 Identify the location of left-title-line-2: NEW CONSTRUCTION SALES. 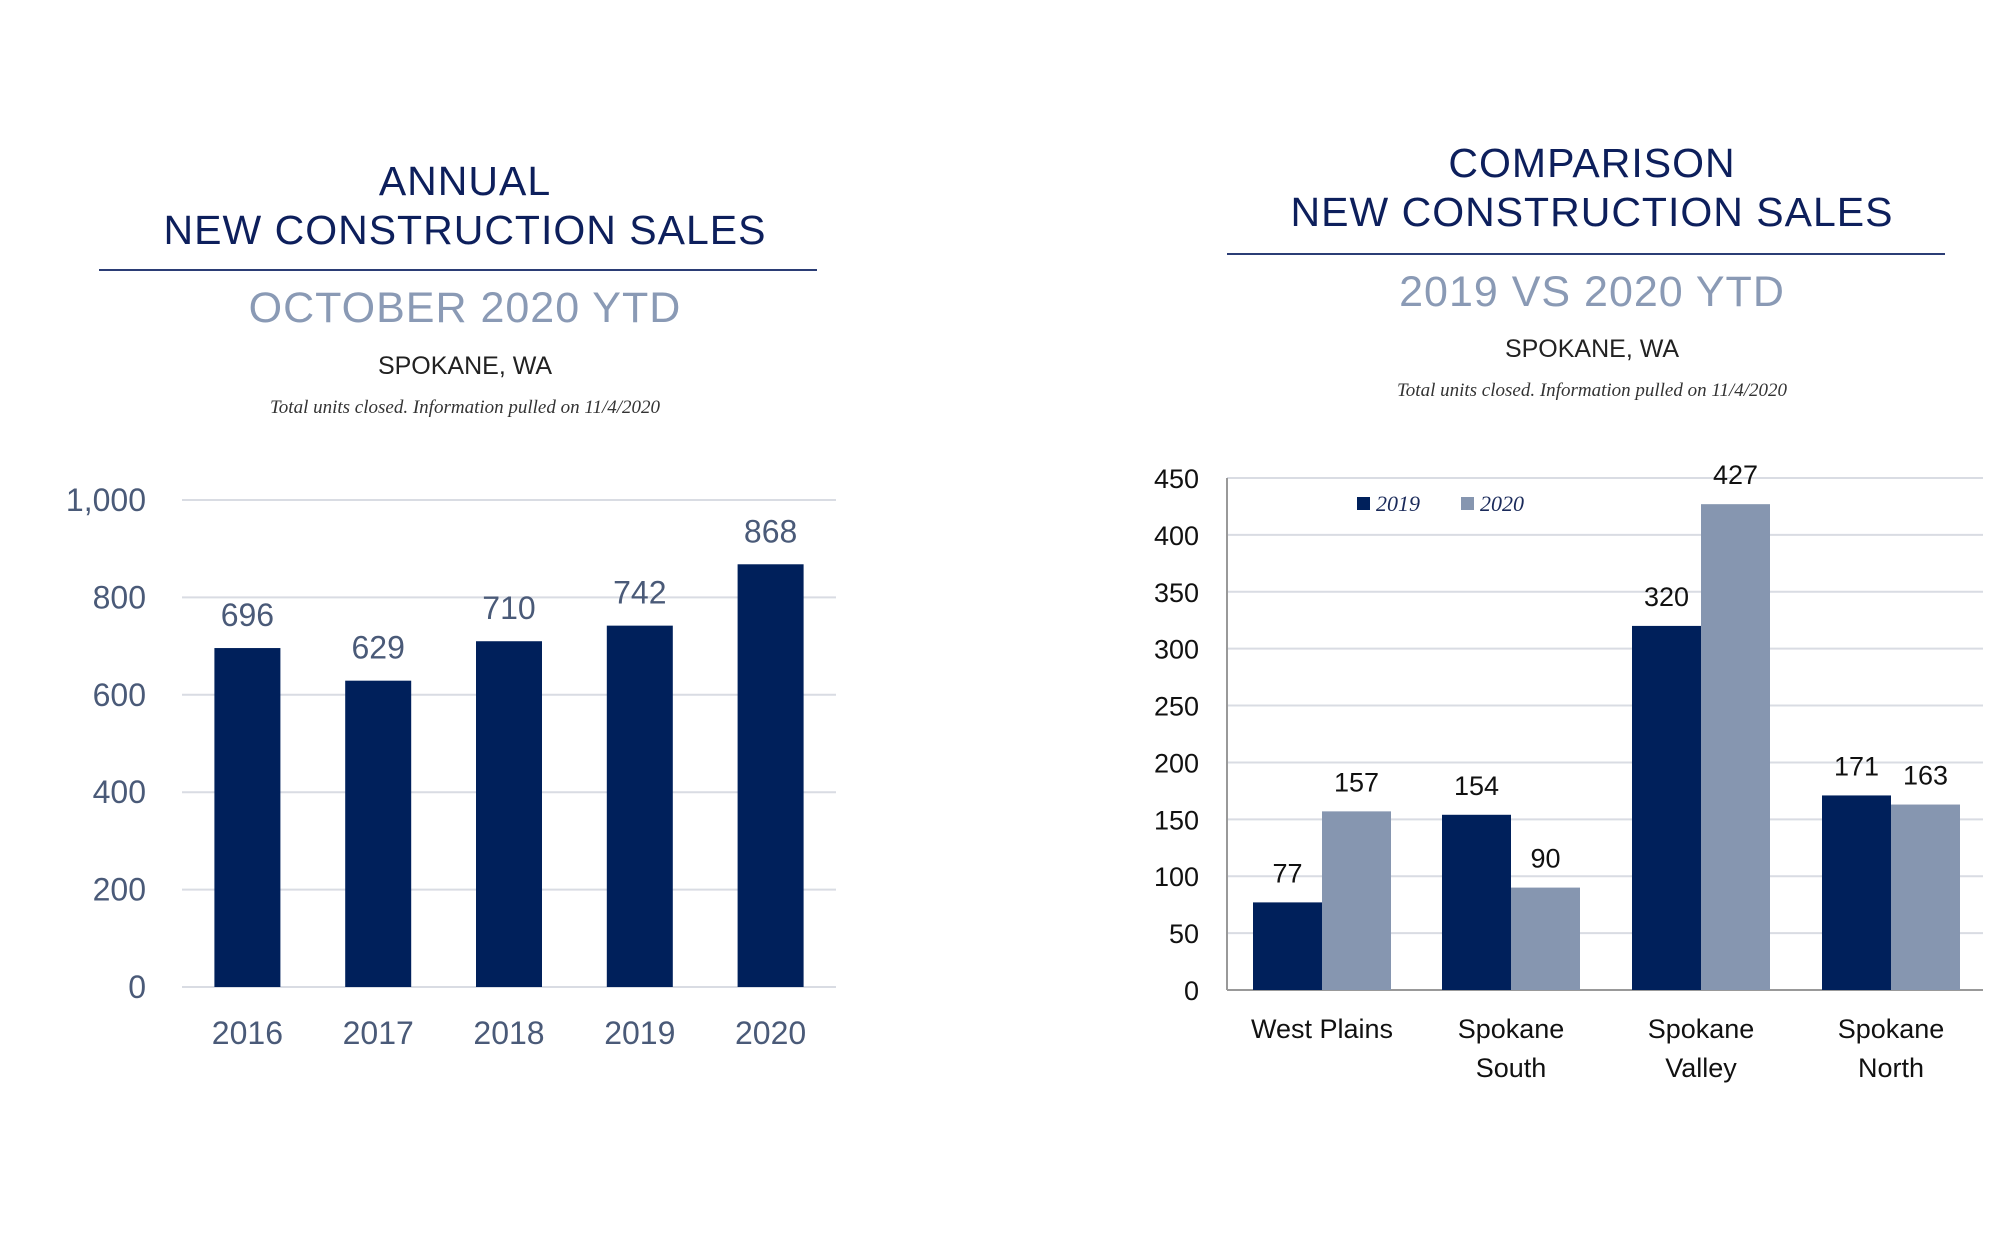
(465, 230).